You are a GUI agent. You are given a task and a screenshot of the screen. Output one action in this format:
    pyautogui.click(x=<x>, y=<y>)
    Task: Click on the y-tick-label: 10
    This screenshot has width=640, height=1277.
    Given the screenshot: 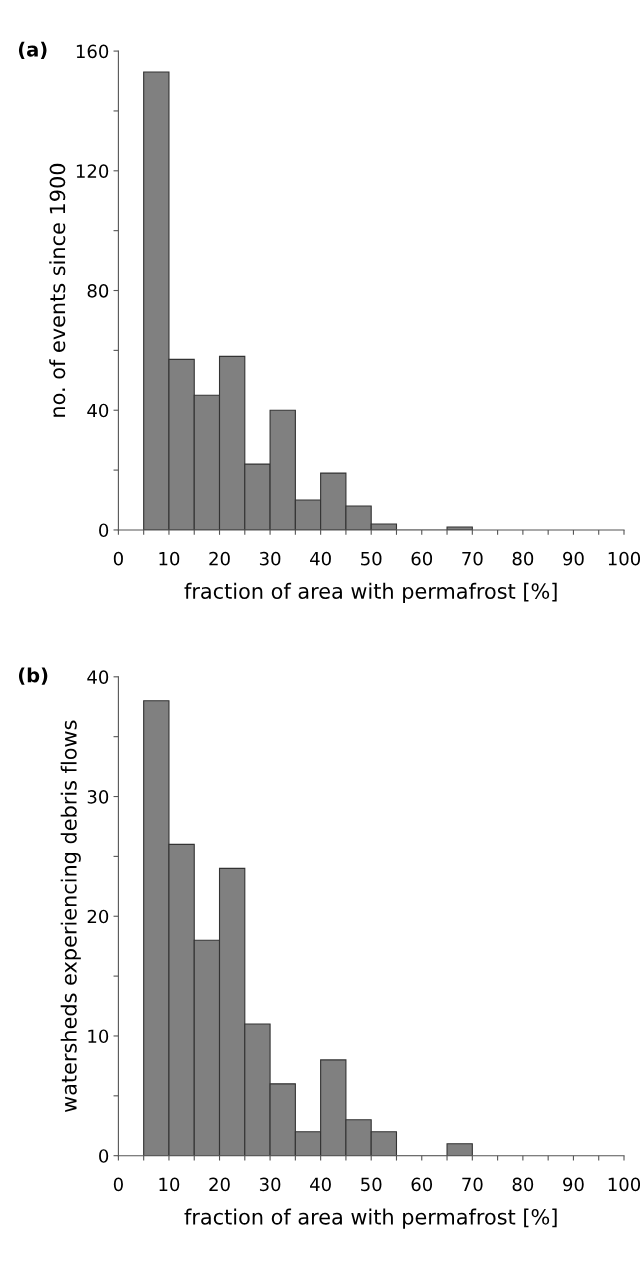 What is the action you would take?
    pyautogui.click(x=98, y=1036)
    